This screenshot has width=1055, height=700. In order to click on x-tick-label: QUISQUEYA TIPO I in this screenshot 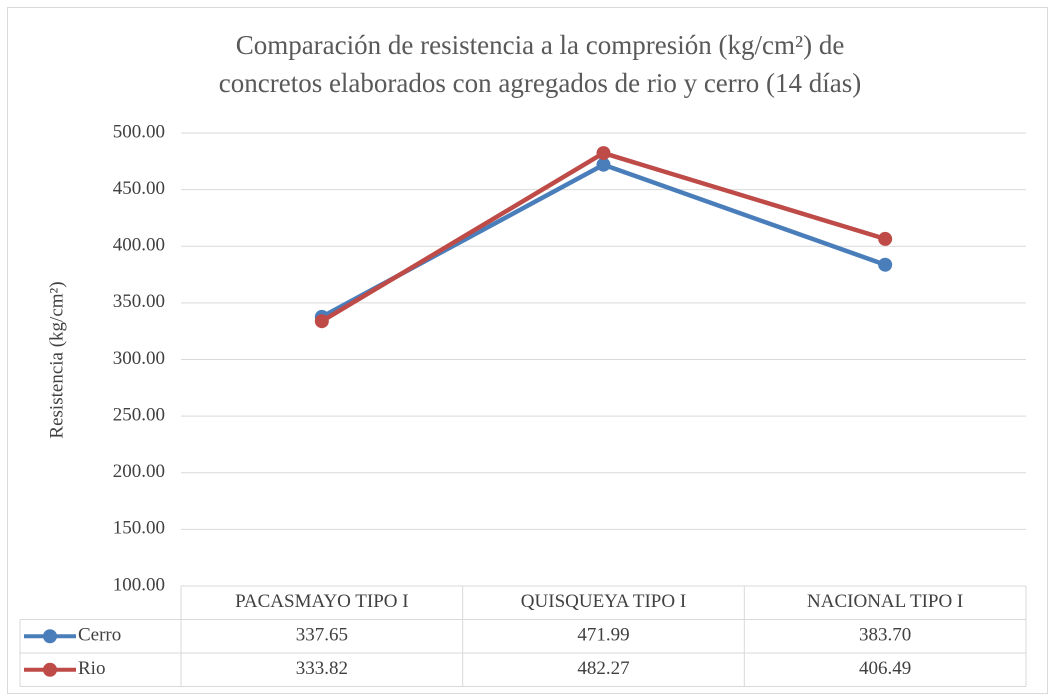, I will do `click(603, 601)`.